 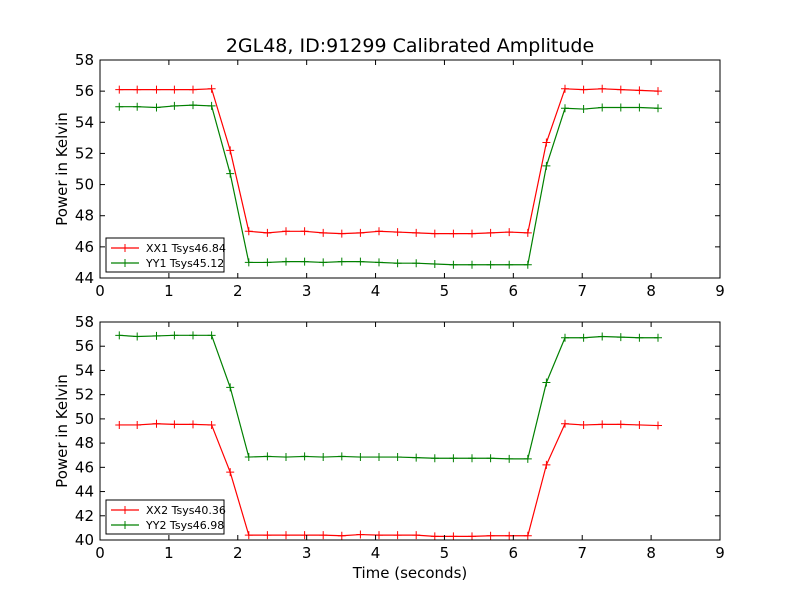 What do you see at coordinates (84, 467) in the screenshot?
I see `bottom-y-tick-label: 46` at bounding box center [84, 467].